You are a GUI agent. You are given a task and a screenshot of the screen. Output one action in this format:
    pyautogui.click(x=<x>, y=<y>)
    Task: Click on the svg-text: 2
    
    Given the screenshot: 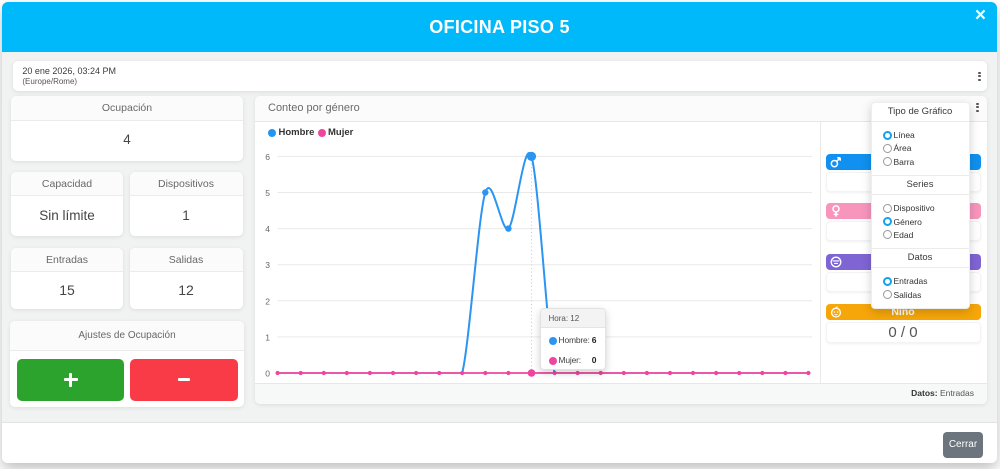 What is the action you would take?
    pyautogui.click(x=267, y=301)
    